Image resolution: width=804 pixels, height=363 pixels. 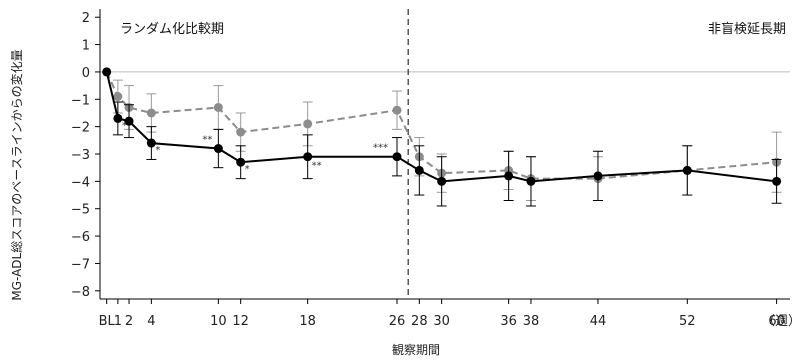 What do you see at coordinates (16, 174) in the screenshot?
I see `y-axis-title: MG-ADL総スコアのベースラインからの変化量` at bounding box center [16, 174].